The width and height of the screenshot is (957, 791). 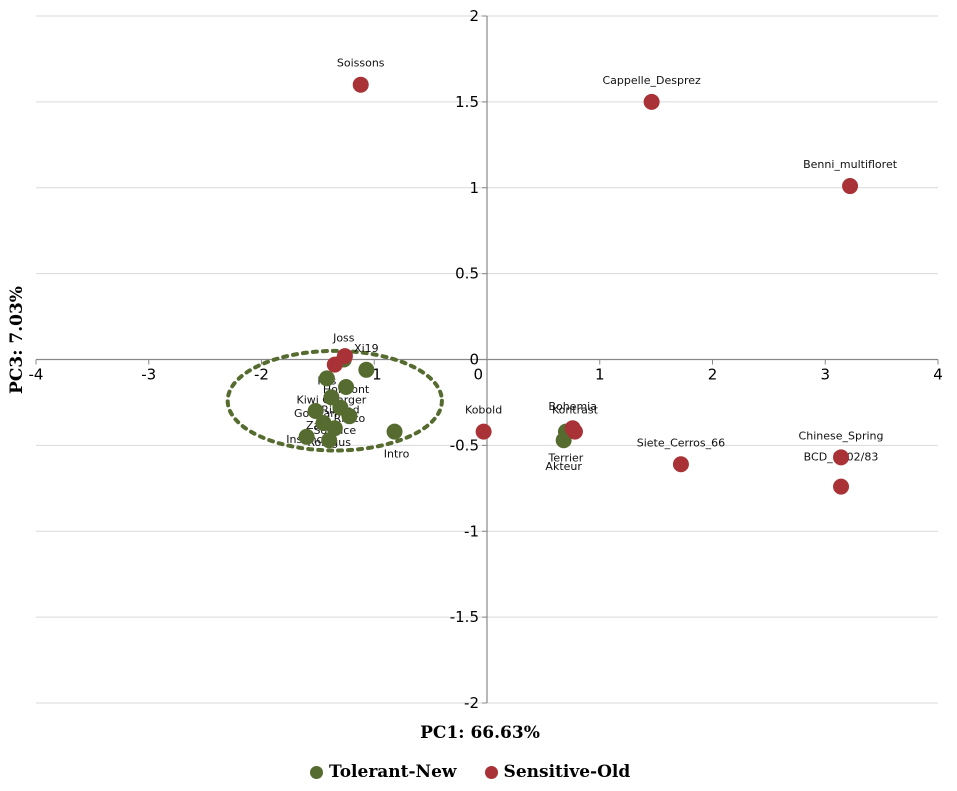 I want to click on x-tick-label: -3, so click(x=148, y=375).